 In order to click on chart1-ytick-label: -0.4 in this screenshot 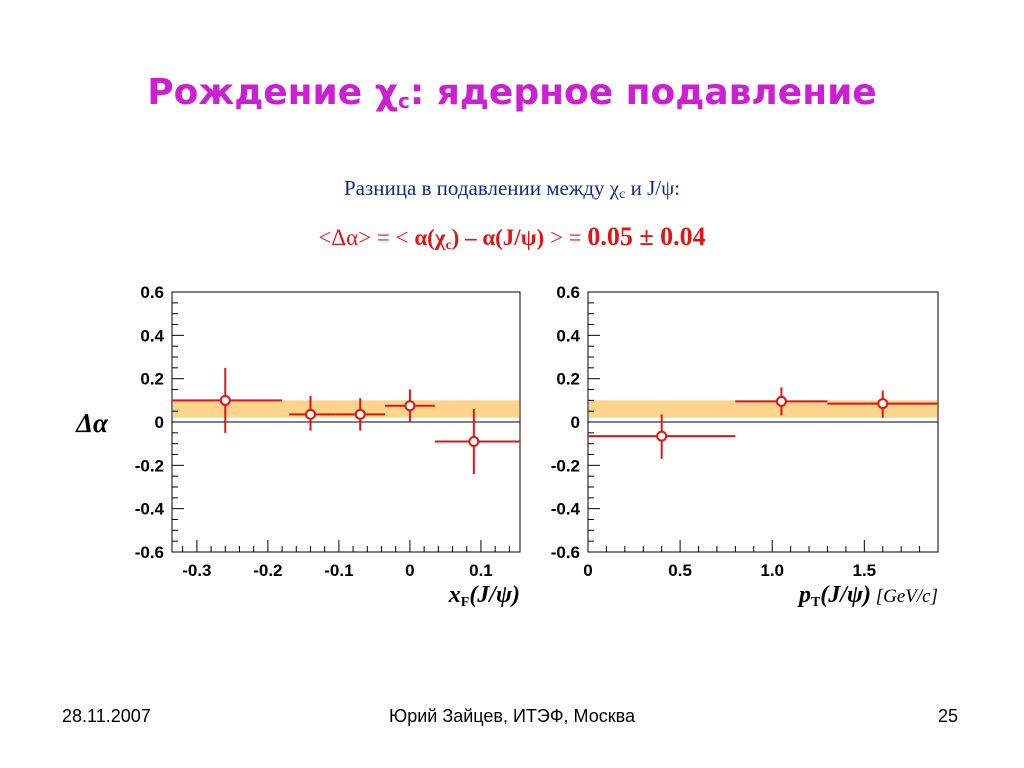, I will do `click(150, 509)`.